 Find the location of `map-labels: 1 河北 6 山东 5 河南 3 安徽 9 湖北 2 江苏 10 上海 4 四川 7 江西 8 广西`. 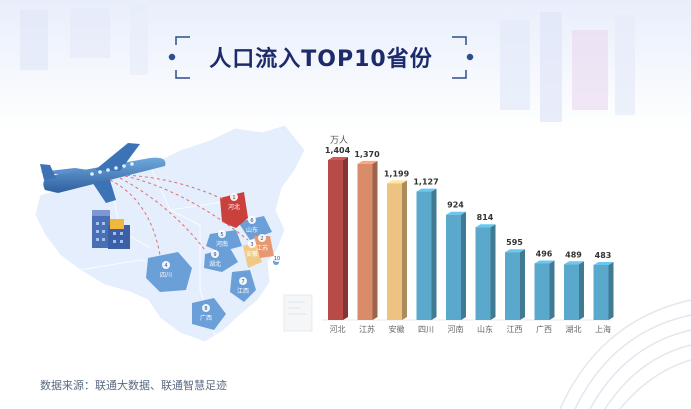

map-labels: 1 河北 6 山东 5 河南 3 安徽 9 湖北 2 江苏 10 上海 4 四川 7 江西 8 广西 is located at coordinates (221, 257).